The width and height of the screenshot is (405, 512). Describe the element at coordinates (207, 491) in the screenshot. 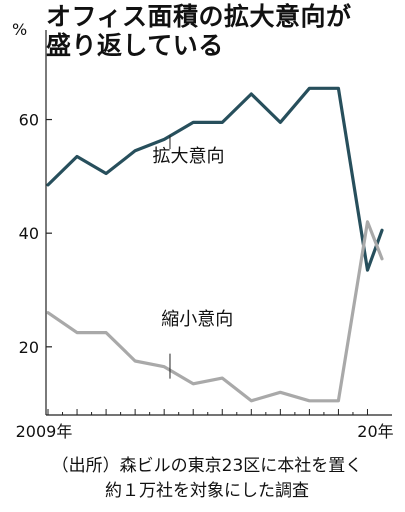

I see `source-note-line2: 約１万社を対象にした調査` at that location.